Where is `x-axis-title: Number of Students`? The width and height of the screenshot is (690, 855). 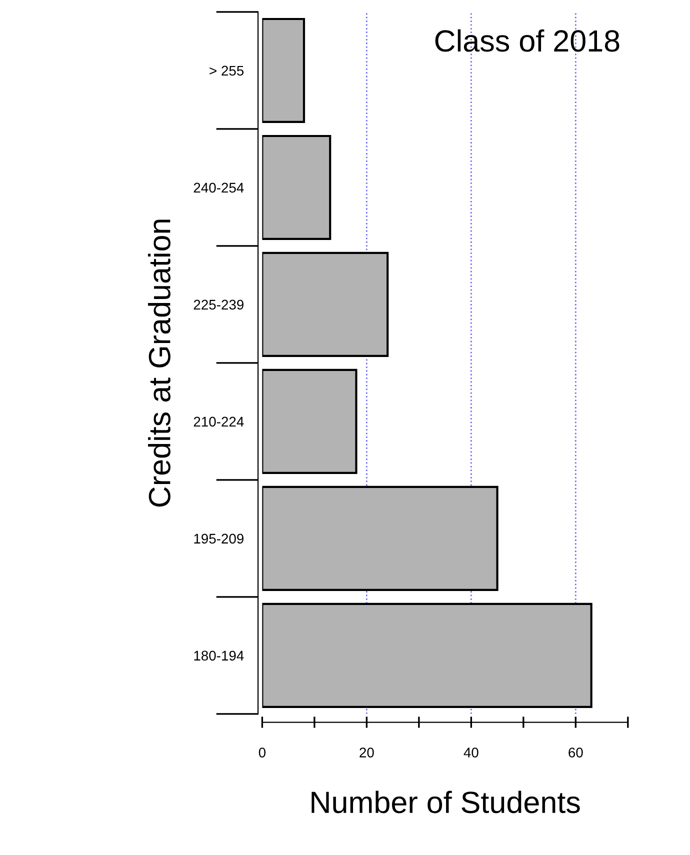
x-axis-title: Number of Students is located at coordinates (446, 802).